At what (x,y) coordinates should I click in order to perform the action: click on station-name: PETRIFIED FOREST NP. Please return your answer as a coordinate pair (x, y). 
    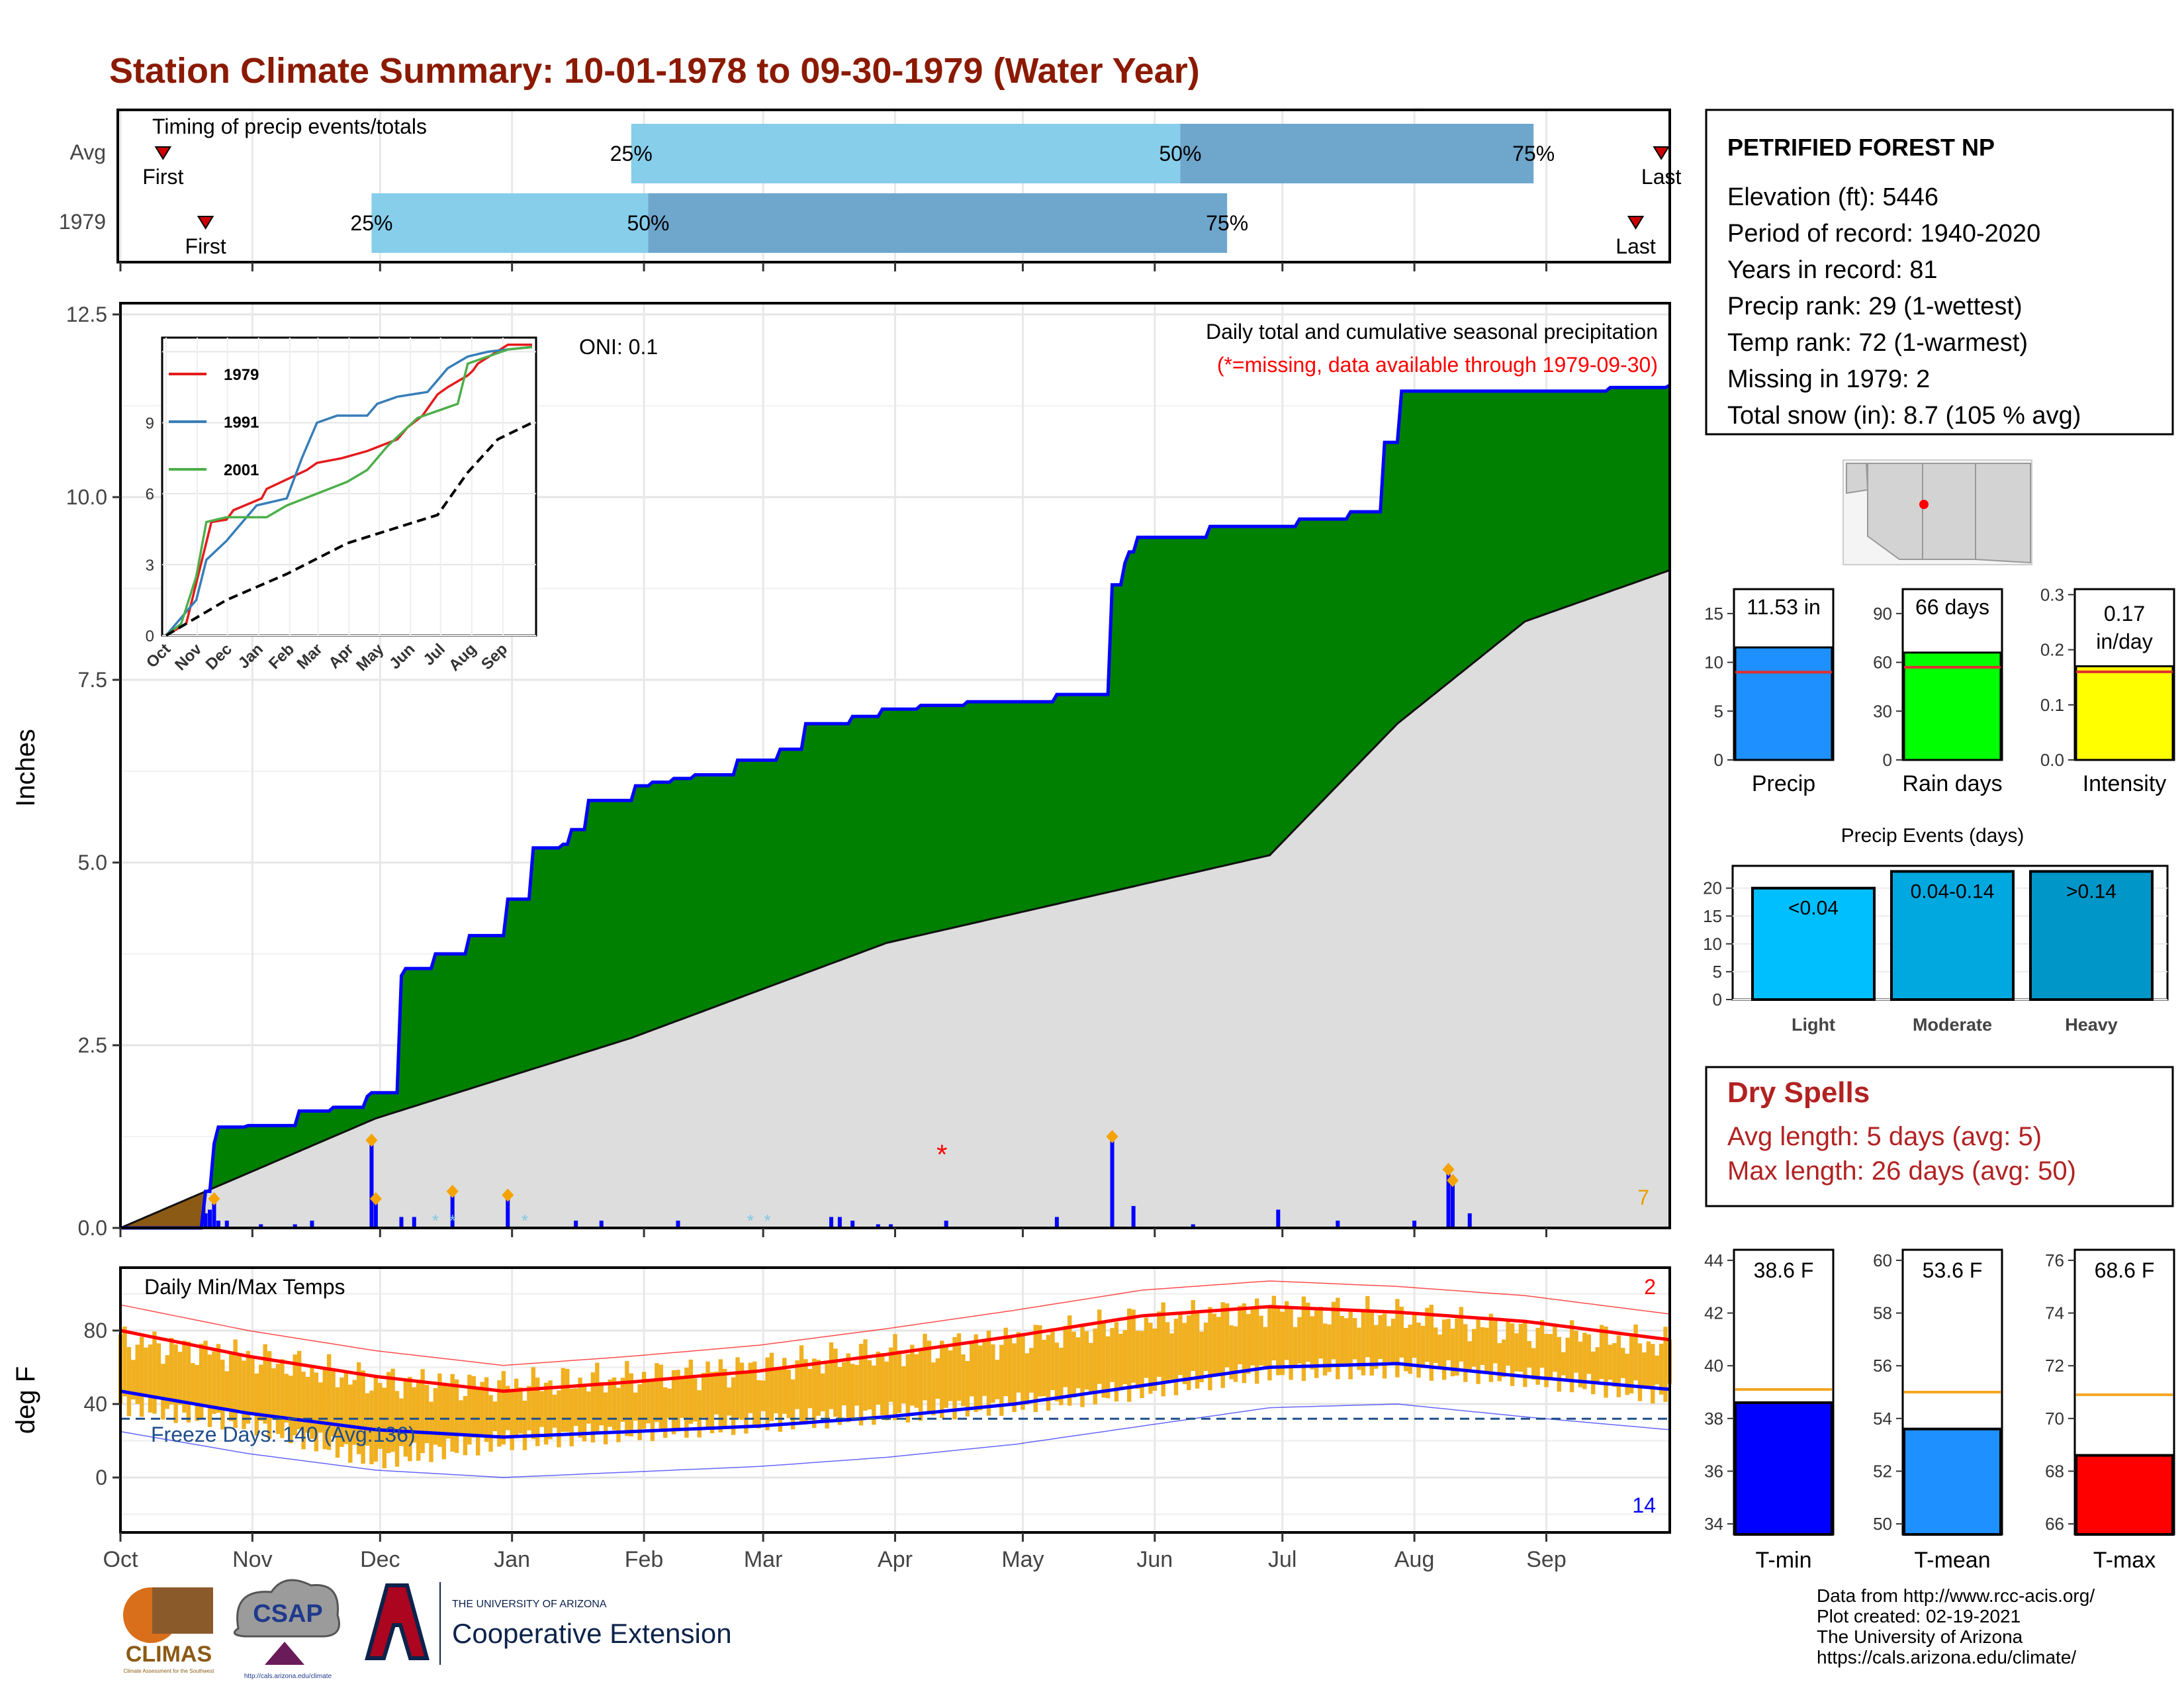
    Looking at the image, I should click on (1861, 147).